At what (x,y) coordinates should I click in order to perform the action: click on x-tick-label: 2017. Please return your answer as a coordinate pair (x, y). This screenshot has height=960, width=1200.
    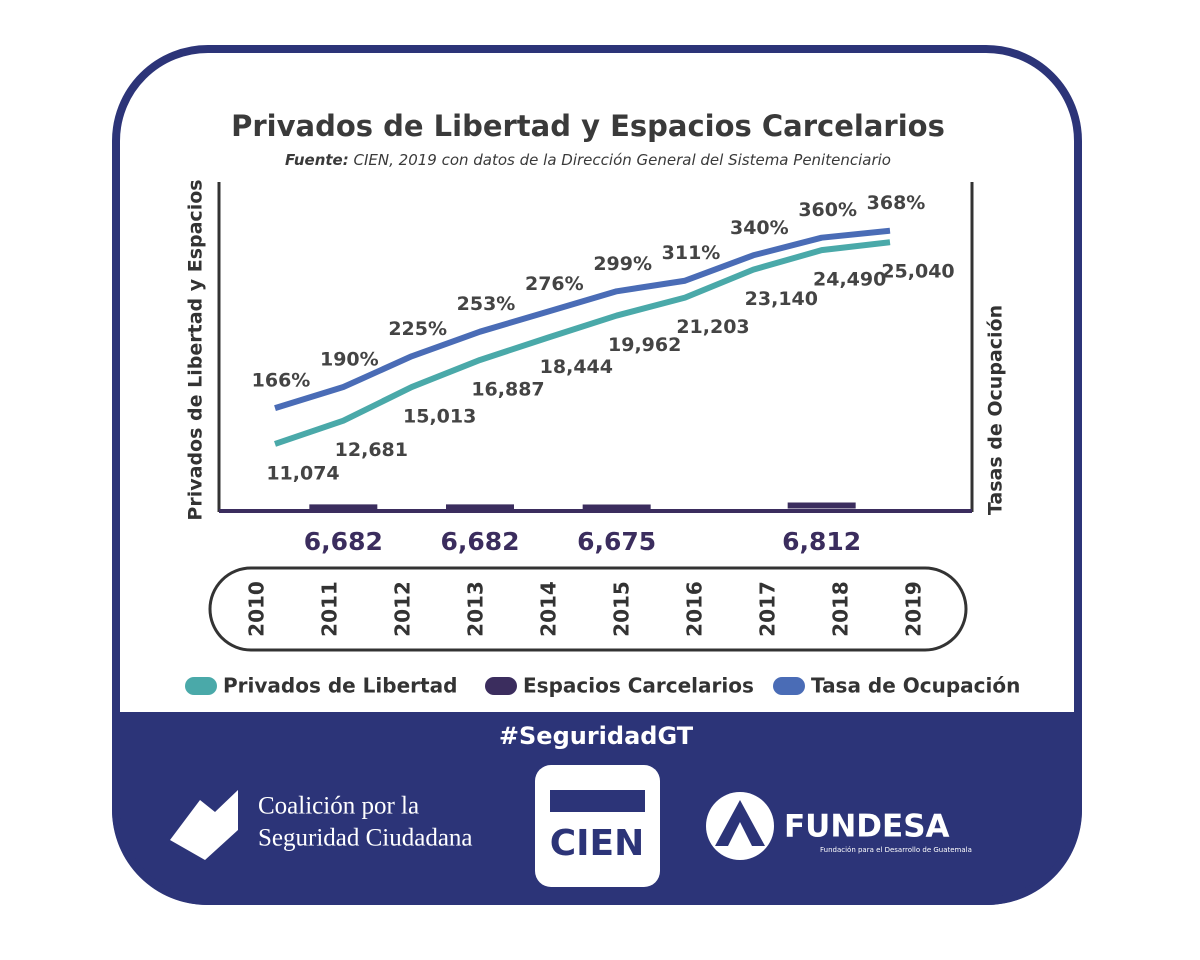
    Looking at the image, I should click on (768, 609).